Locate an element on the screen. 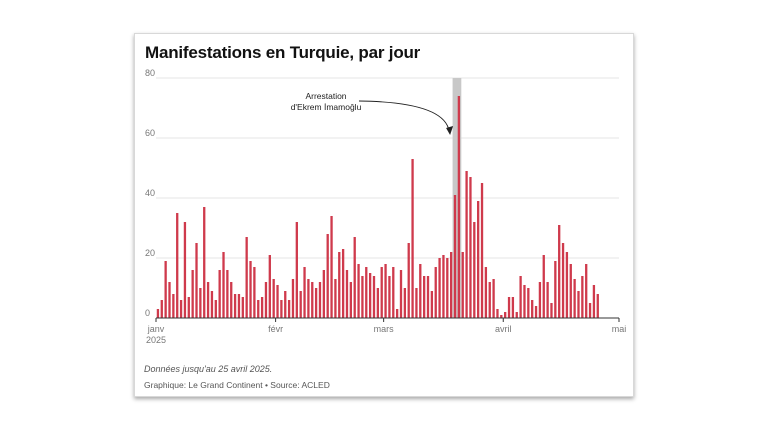  x-tick-label: janv is located at coordinates (156, 329).